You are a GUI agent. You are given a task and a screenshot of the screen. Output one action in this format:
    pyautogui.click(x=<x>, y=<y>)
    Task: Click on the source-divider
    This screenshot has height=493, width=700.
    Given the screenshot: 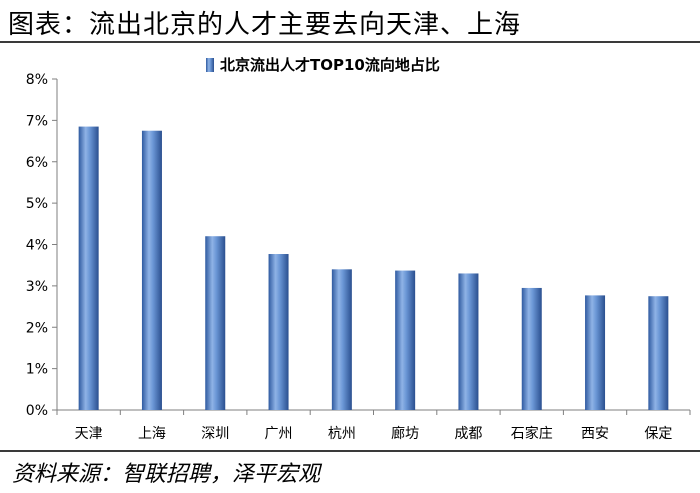 What is the action you would take?
    pyautogui.click(x=350, y=451)
    